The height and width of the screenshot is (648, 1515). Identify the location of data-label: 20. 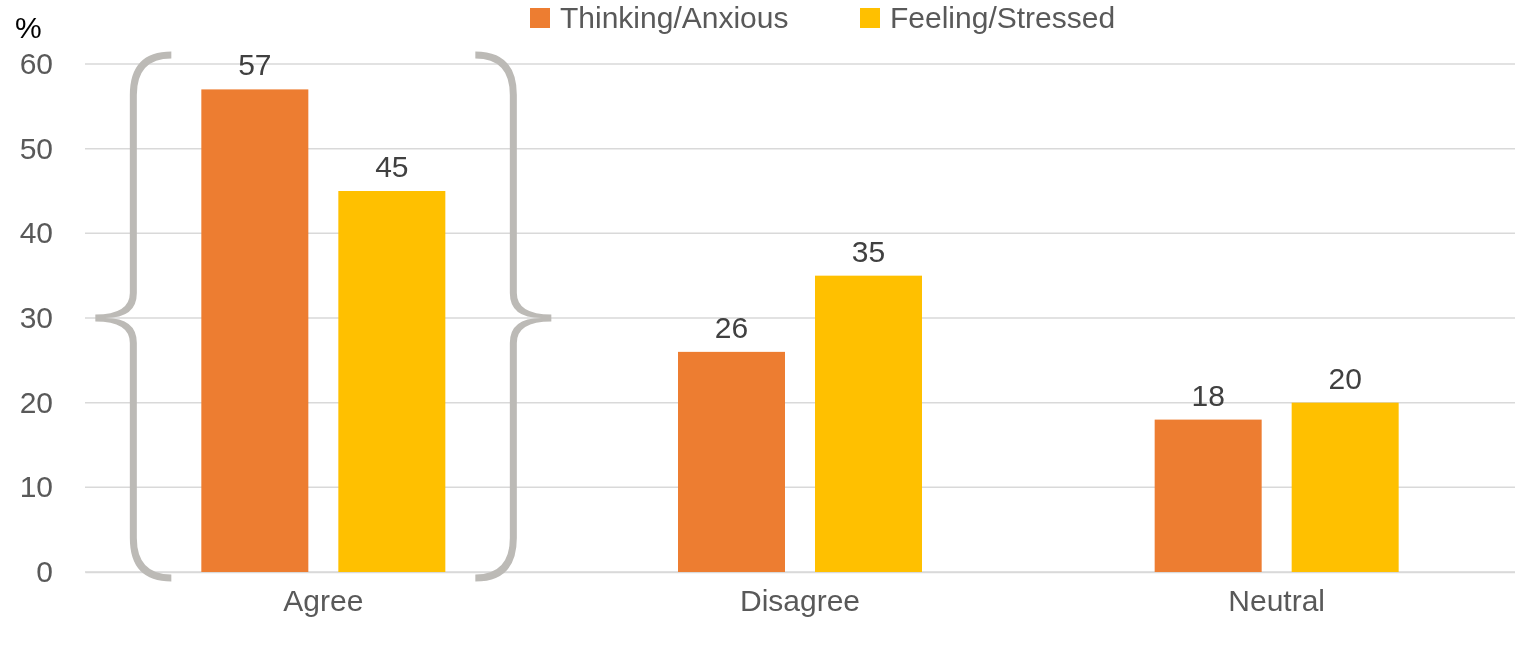
(1345, 378).